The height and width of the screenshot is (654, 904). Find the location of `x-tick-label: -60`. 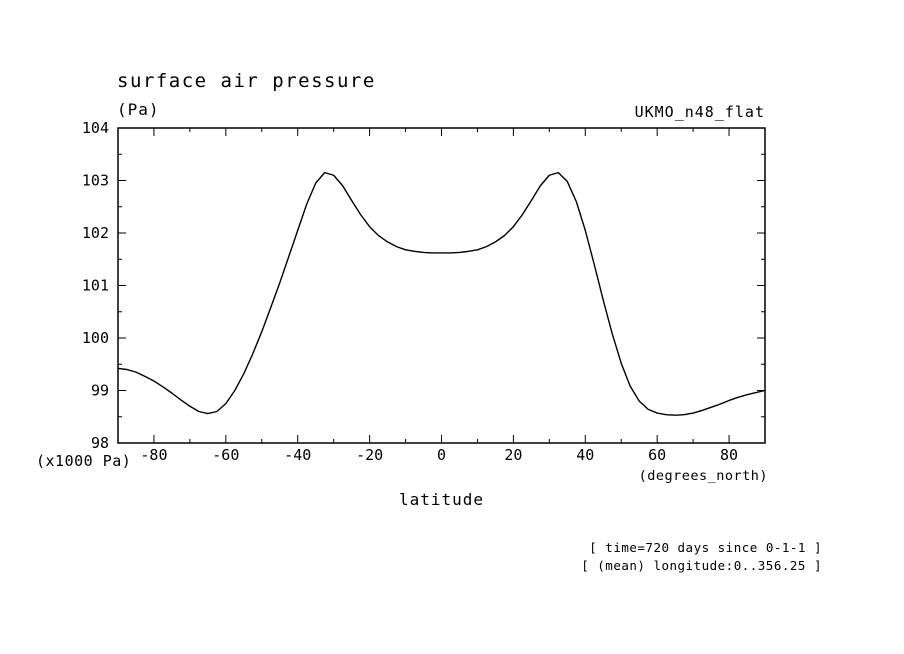

x-tick-label: -60 is located at coordinates (225, 455).